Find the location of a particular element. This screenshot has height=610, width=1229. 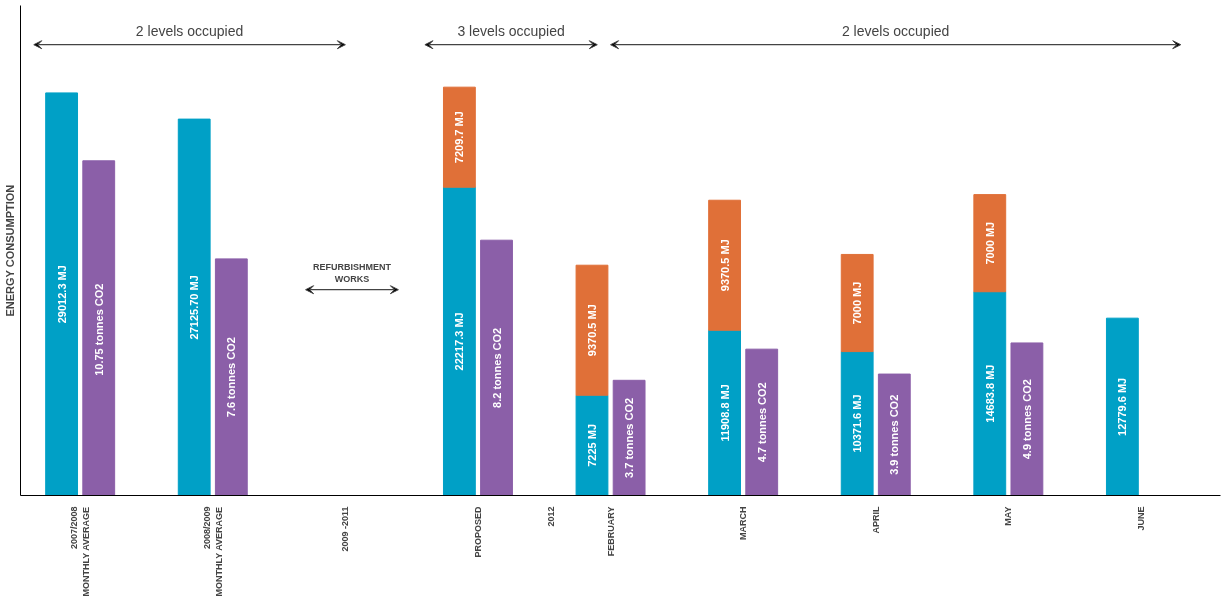

data-label: 4.7 tonnes CO2 is located at coordinates (761, 422).